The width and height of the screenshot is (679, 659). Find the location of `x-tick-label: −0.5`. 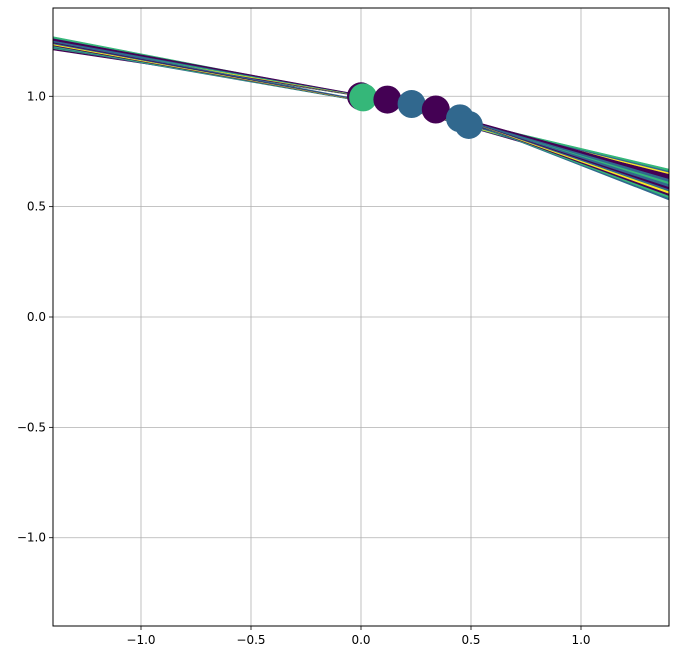

x-tick-label: −0.5 is located at coordinates (250, 640).